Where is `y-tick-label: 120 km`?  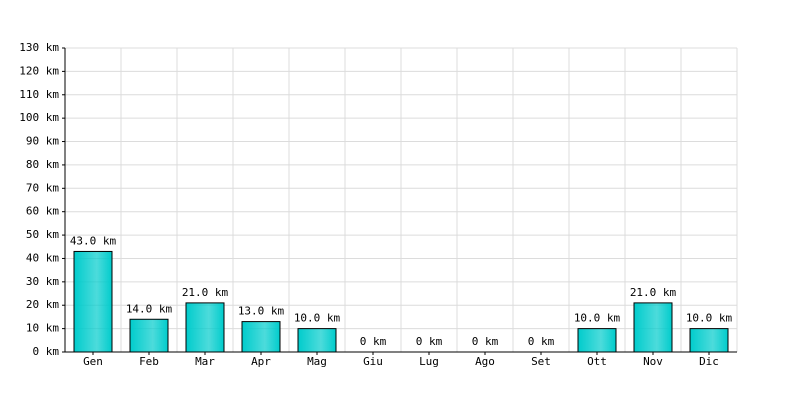 y-tick-label: 120 km is located at coordinates (39, 70).